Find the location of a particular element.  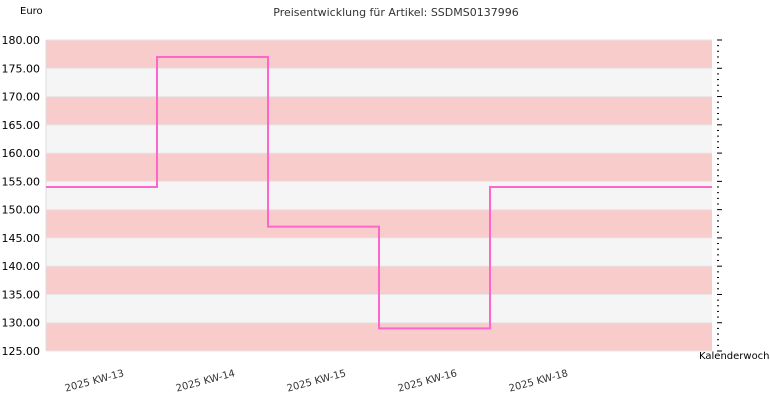

y-tick-label: 155.00 is located at coordinates (21, 181).